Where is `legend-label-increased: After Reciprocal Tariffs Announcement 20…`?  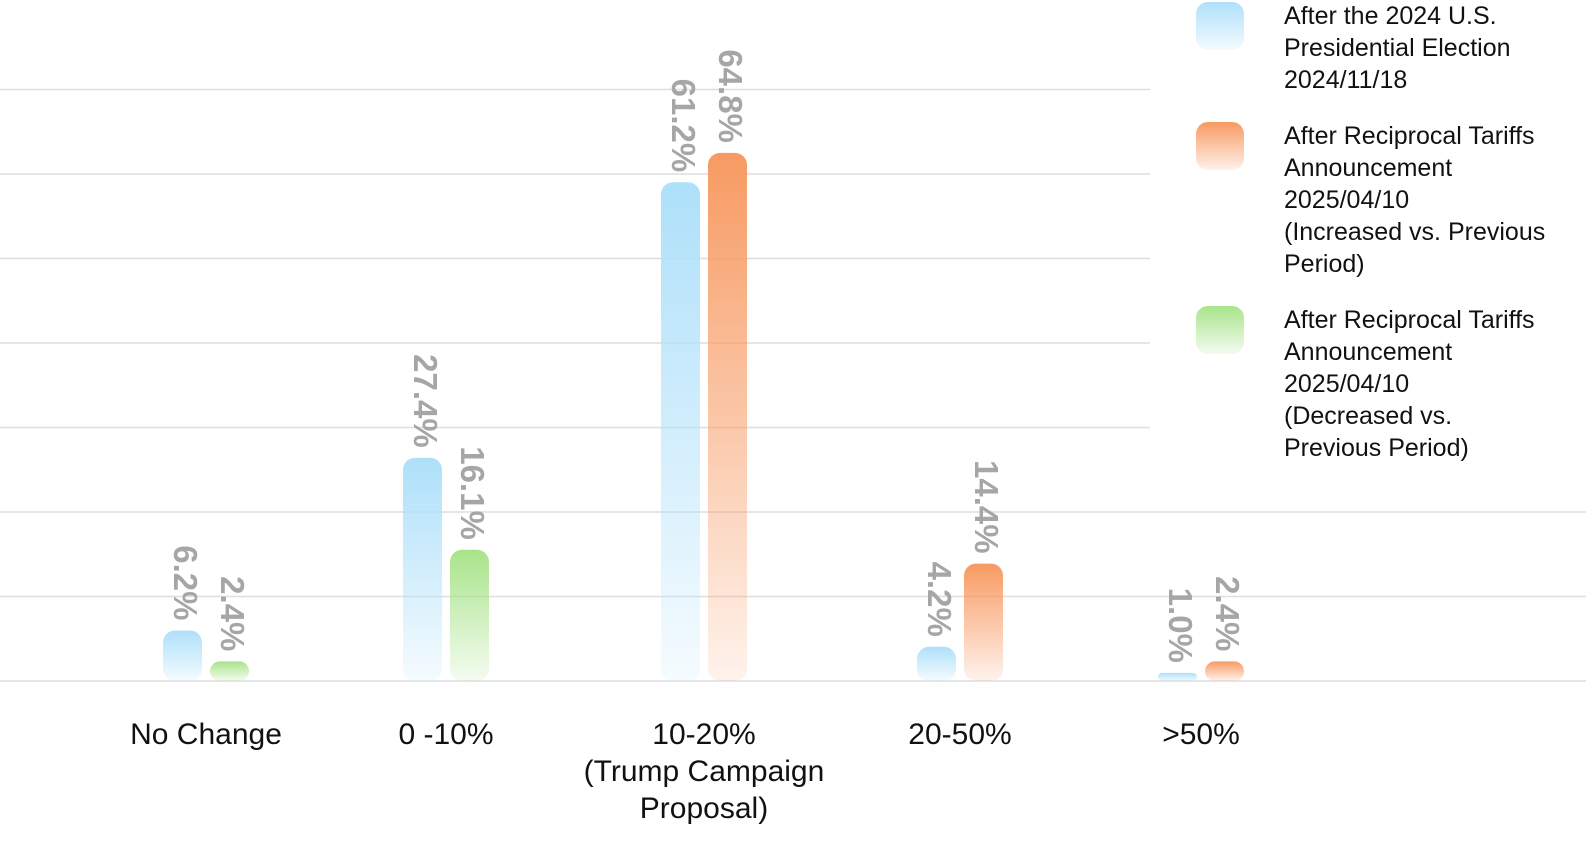
legend-label-increased: After Reciprocal Tariffs Announcement 20… is located at coordinates (1415, 200).